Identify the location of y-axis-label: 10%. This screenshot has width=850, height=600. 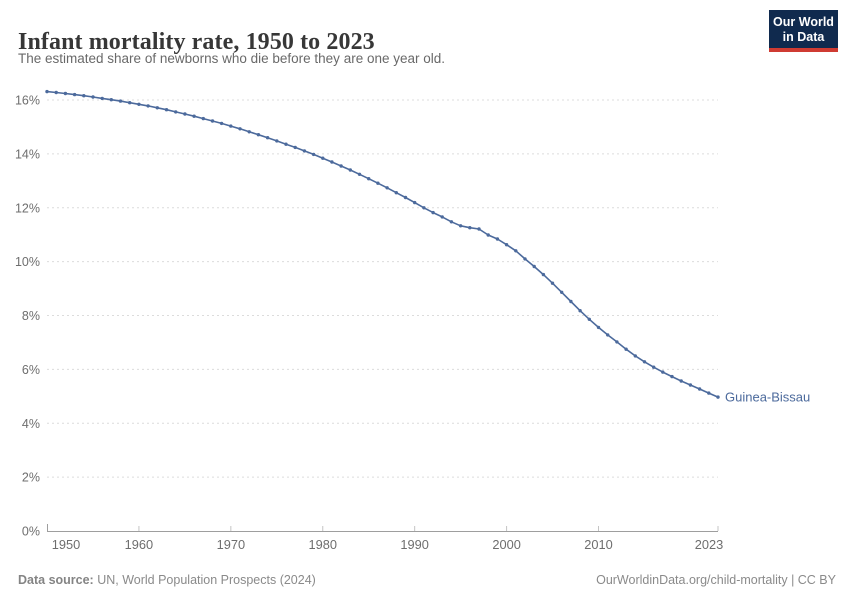
(27, 262).